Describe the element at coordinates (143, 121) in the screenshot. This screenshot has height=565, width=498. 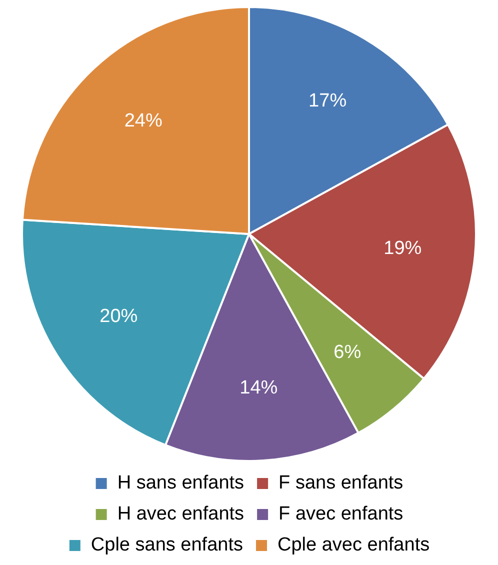
I see `data-label: 24%` at that location.